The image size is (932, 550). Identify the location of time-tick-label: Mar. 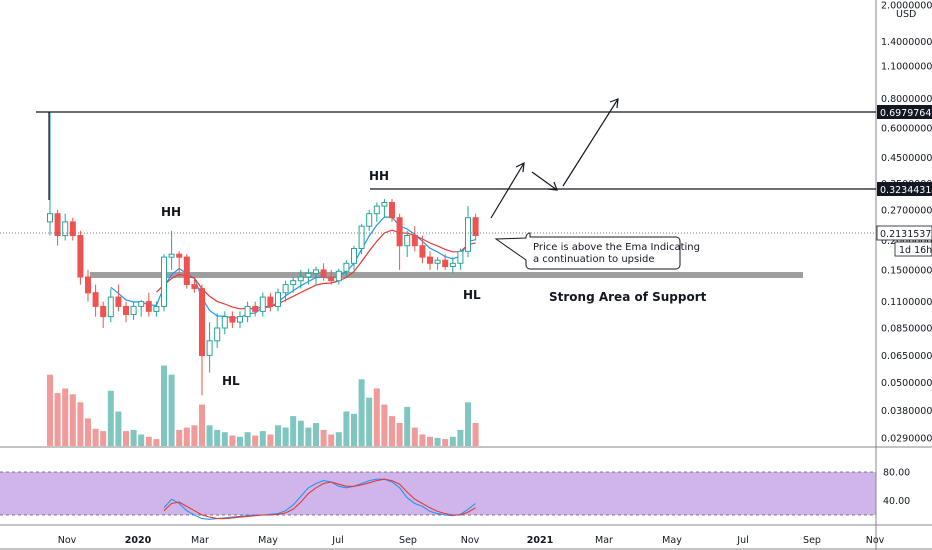
(200, 540).